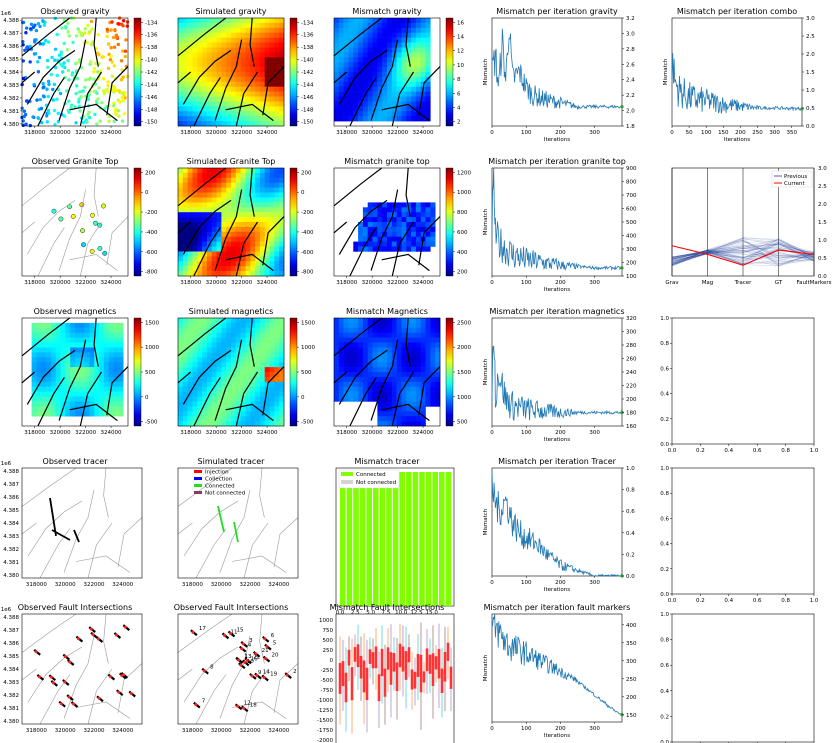 Image resolution: width=834 pixels, height=743 pixels. What do you see at coordinates (78, 639) in the screenshot?
I see `intersection-point` at bounding box center [78, 639].